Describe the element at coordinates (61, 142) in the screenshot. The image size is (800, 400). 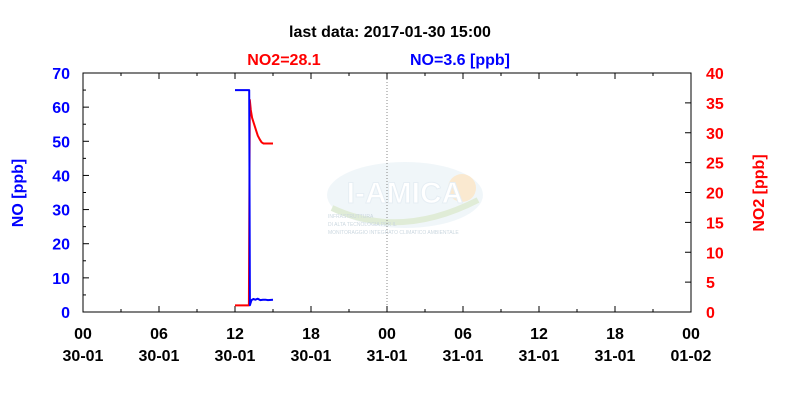
I see `y-left-tick-label: 50` at that location.